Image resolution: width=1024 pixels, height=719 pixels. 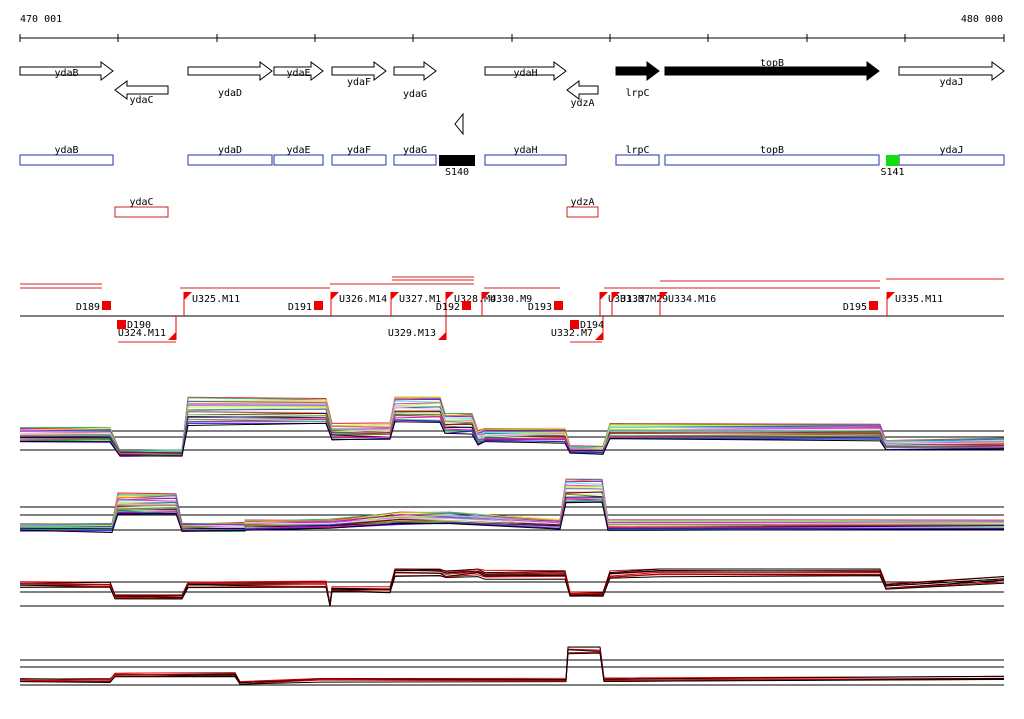 I want to click on marker-label: U326.M14, so click(x=363, y=299).